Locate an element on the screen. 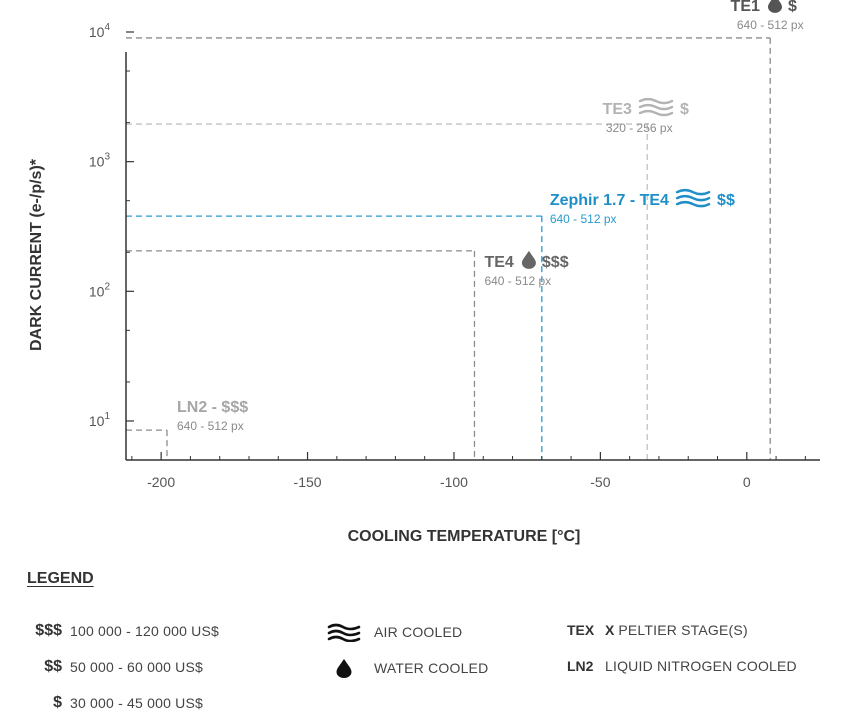 The height and width of the screenshot is (726, 843). y-tick-label: 10⁴ is located at coordinates (100, 31).